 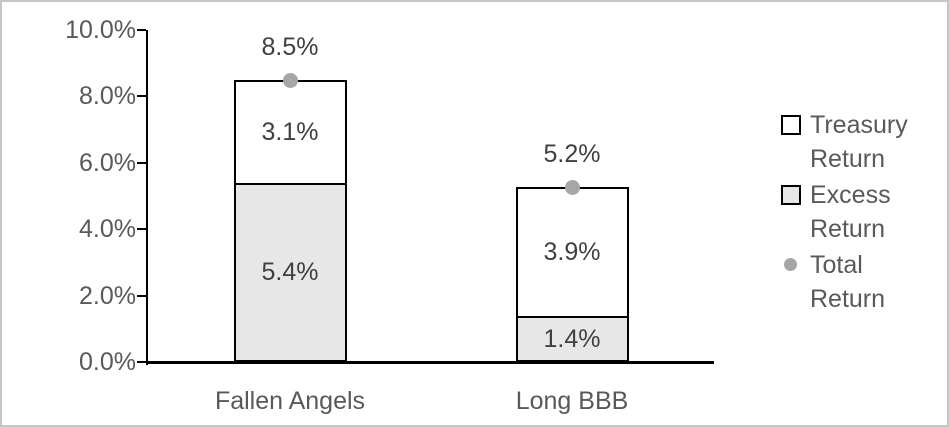 I want to click on legend-entry-label: Excess Return, so click(x=850, y=212).